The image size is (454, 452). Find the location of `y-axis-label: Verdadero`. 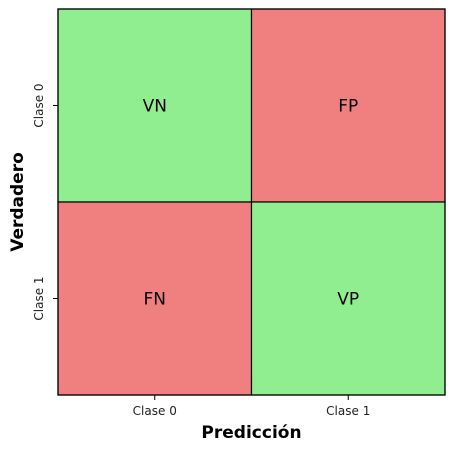

y-axis-label: Verdadero is located at coordinates (18, 202).